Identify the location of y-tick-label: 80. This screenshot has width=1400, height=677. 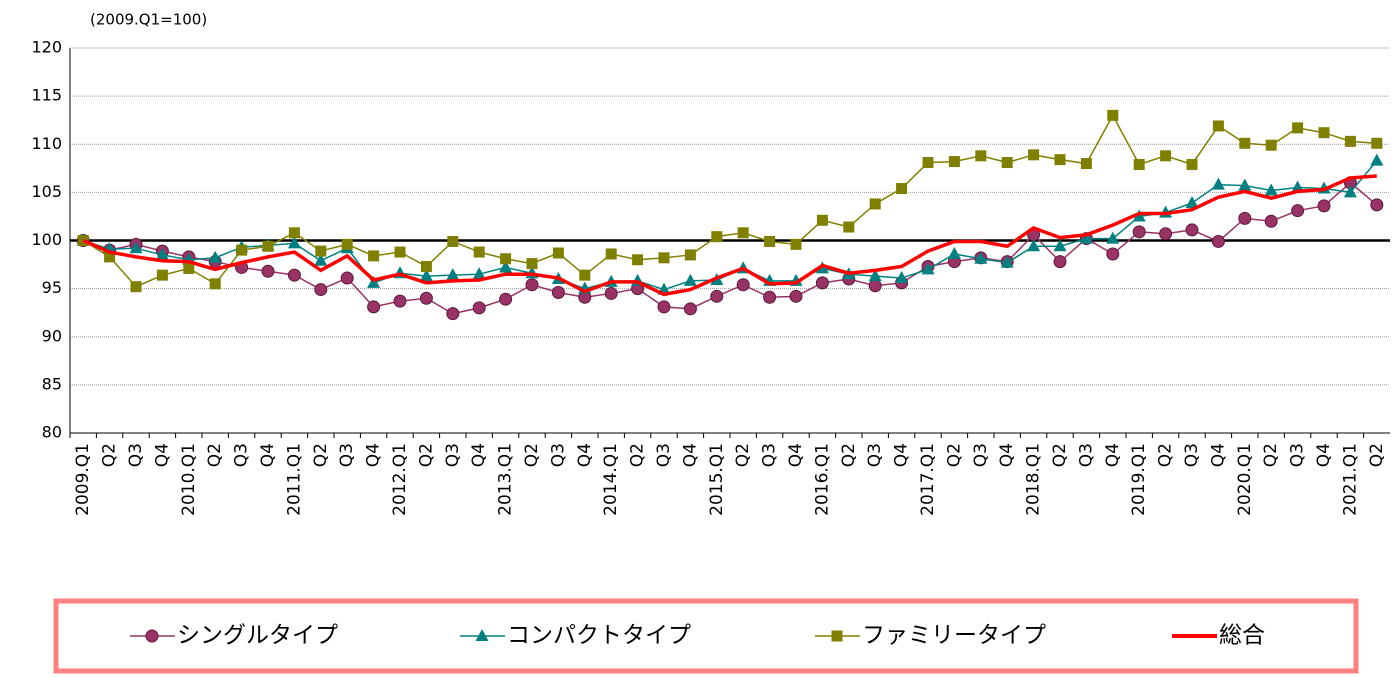
(52, 432).